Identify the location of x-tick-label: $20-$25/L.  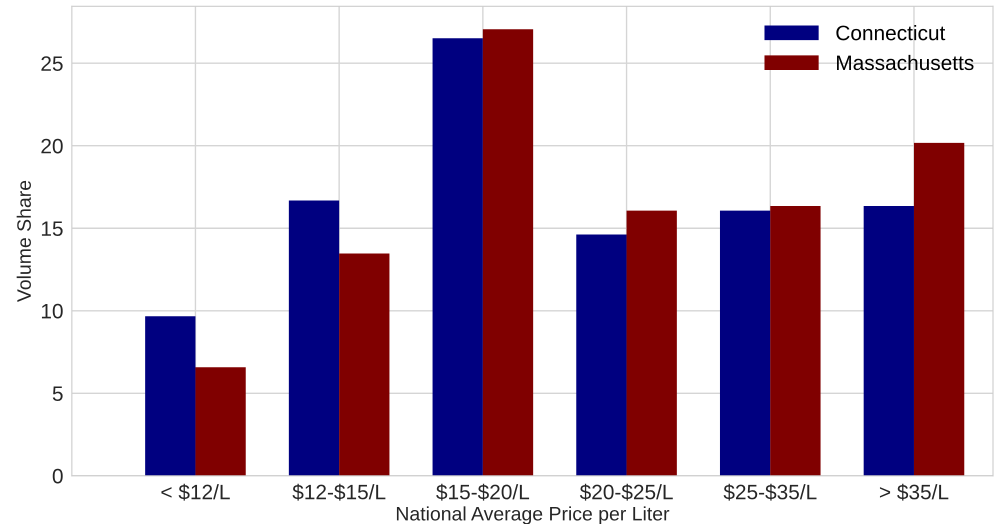
(626, 492).